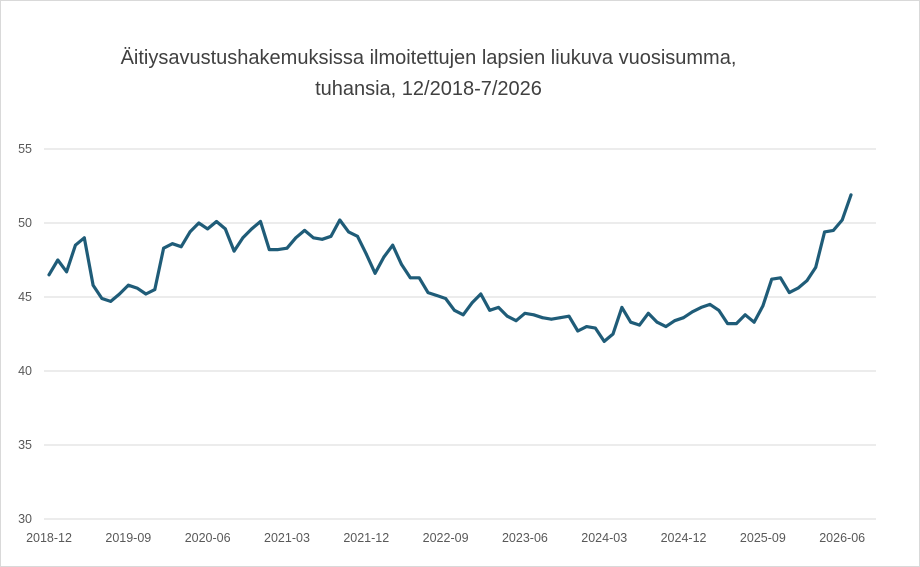 This screenshot has width=920, height=567. Describe the element at coordinates (25, 445) in the screenshot. I see `y-tick-label: 35` at that location.